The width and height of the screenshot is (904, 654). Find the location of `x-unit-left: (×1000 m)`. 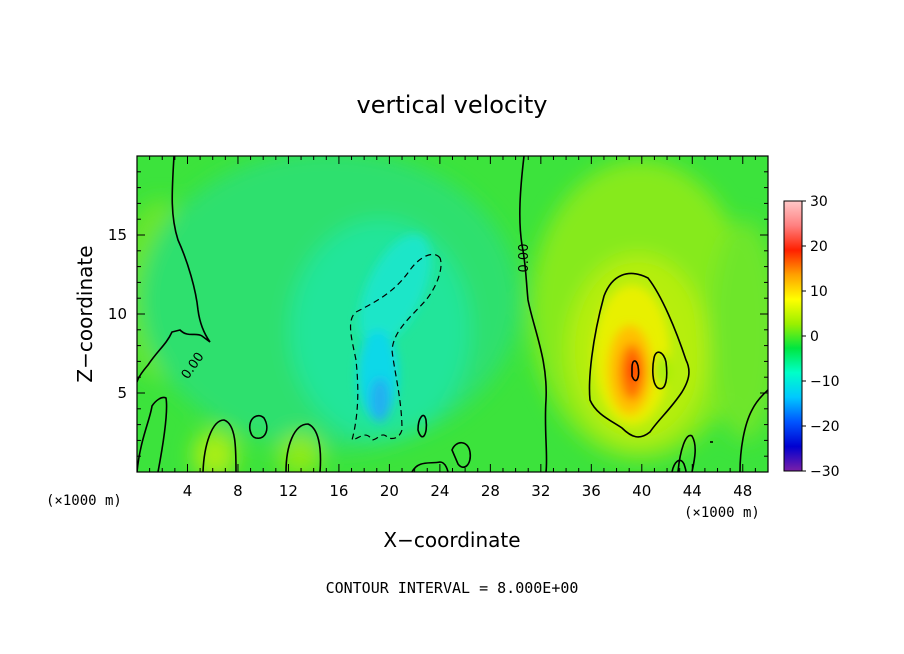

x-unit-left: (×1000 m) is located at coordinates (84, 501).